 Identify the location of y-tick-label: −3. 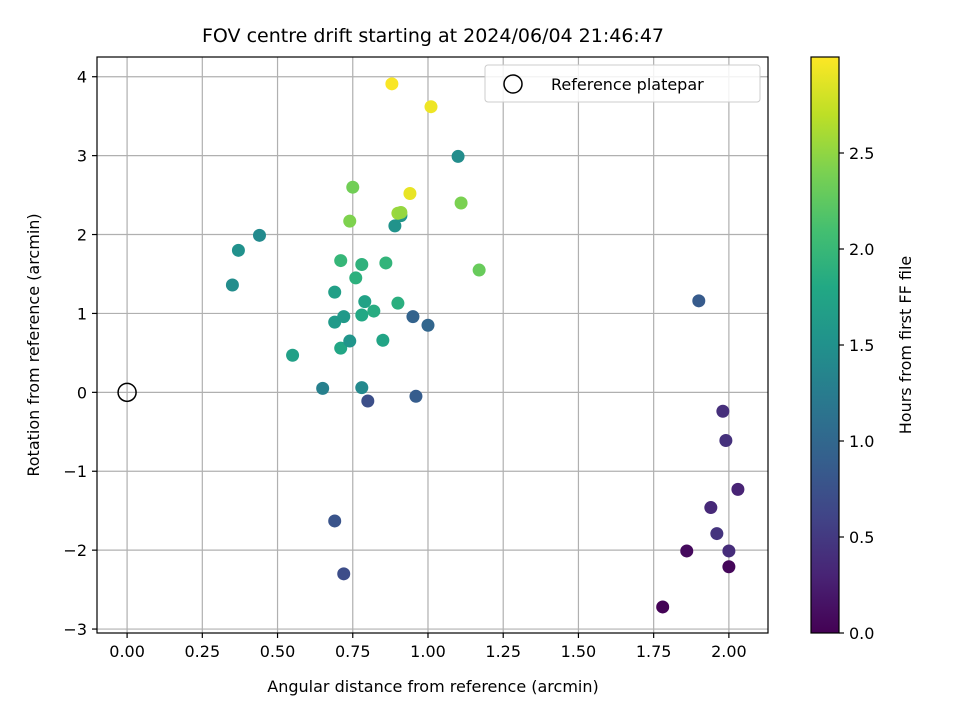
(75, 629).